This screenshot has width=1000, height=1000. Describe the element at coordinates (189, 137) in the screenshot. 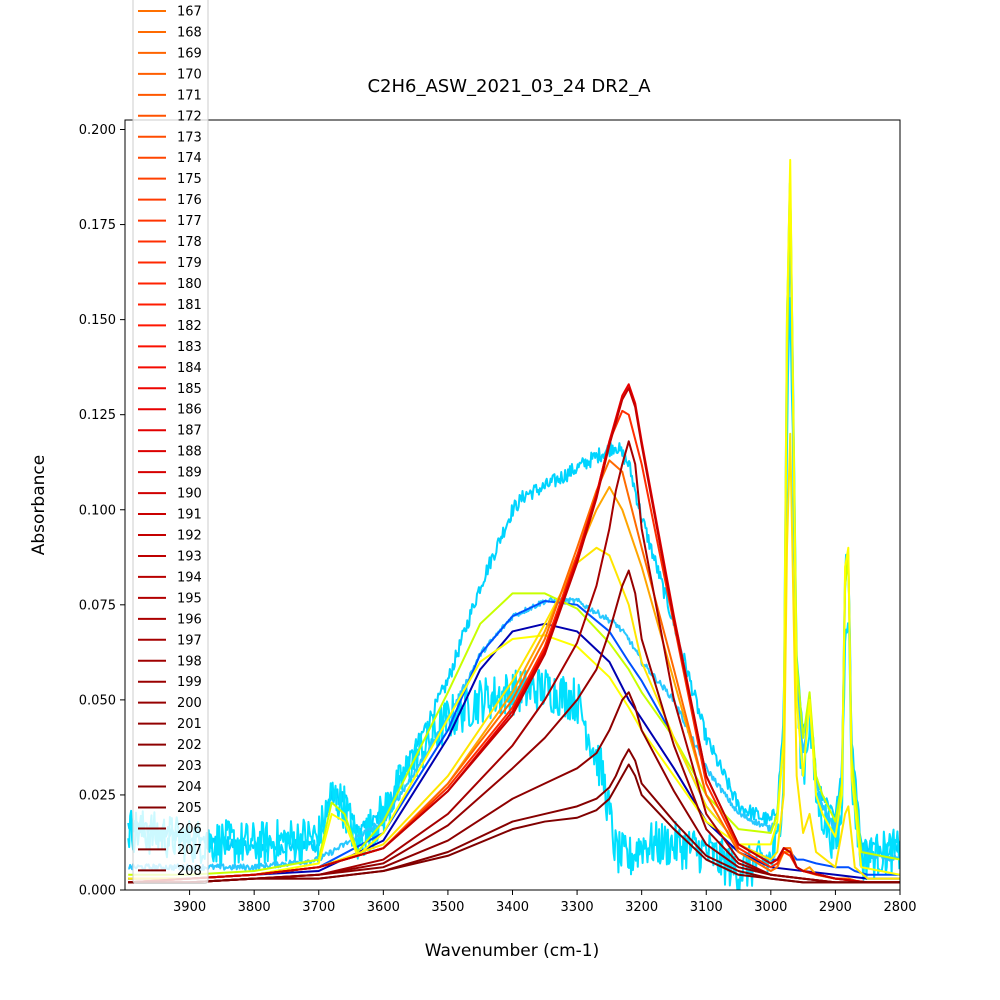

I see `legend-label: 173` at that location.